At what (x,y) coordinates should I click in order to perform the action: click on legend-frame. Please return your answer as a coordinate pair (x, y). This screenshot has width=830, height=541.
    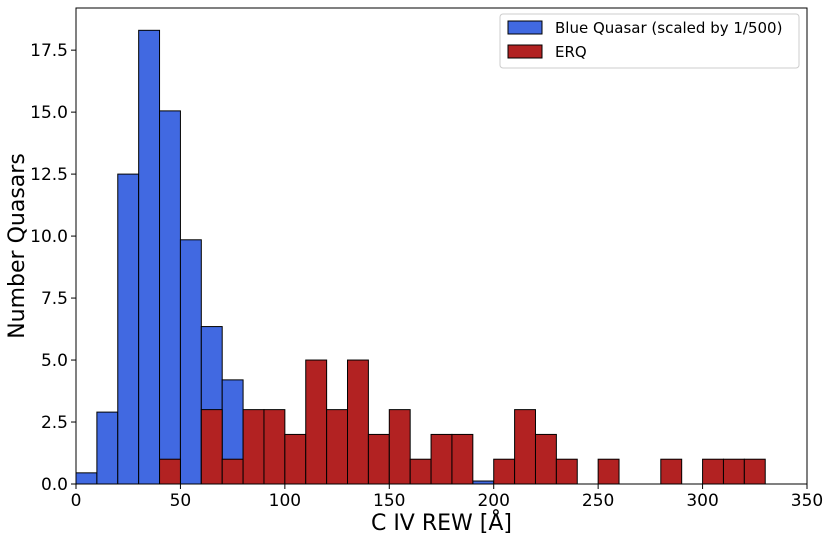
    Looking at the image, I should click on (649, 41).